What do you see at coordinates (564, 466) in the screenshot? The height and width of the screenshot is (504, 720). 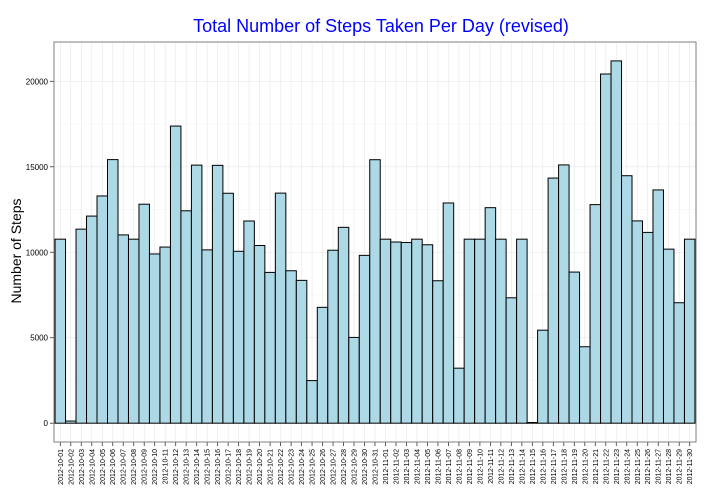 I see `x-tick-label: 2012-11-18` at bounding box center [564, 466].